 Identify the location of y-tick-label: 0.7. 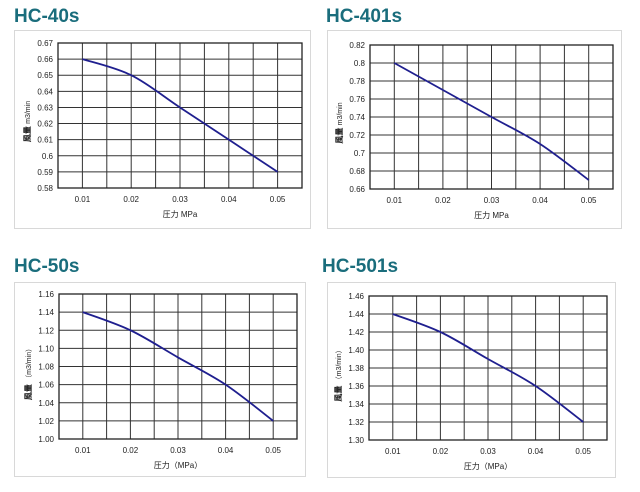
(360, 153).